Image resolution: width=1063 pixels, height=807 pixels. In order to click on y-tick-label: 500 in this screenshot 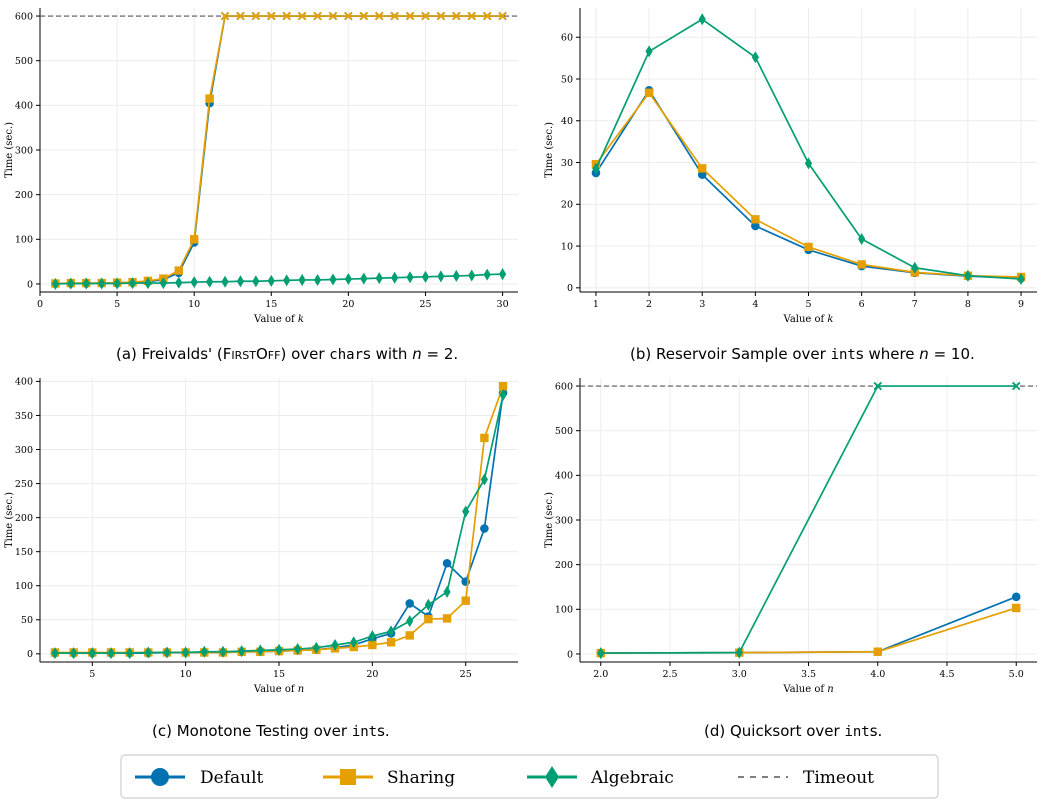, I will do `click(564, 431)`.